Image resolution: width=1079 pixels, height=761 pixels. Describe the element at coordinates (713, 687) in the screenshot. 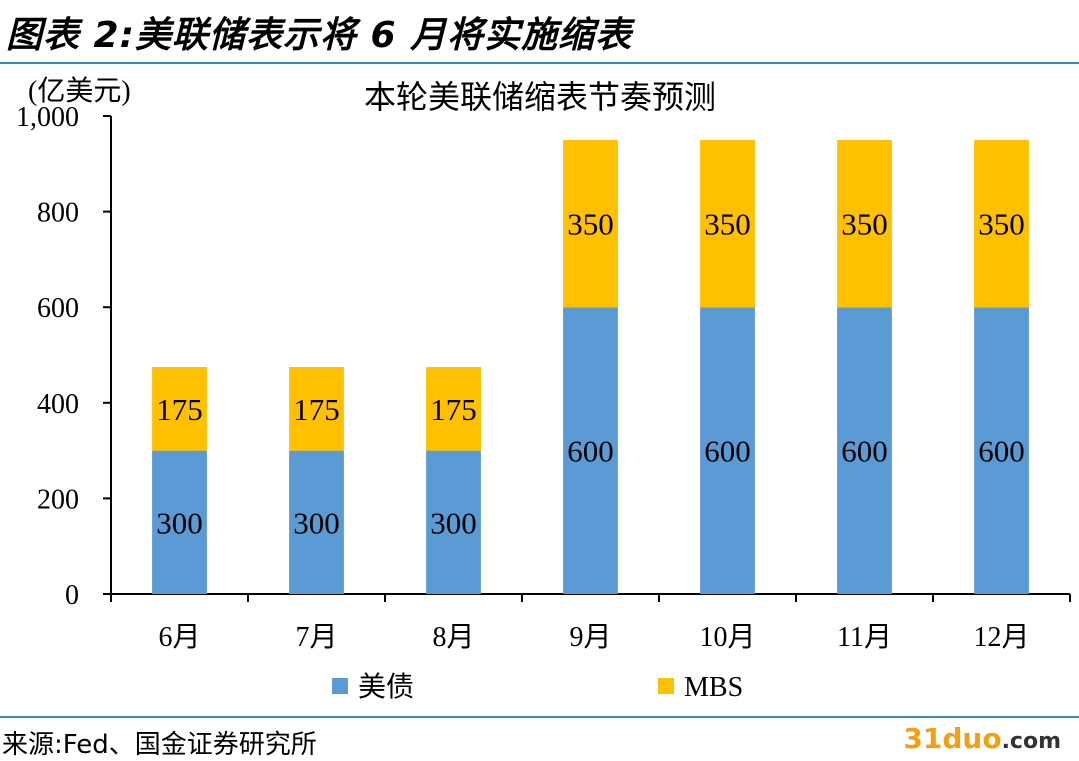

I see `legend-label: MBS` at that location.